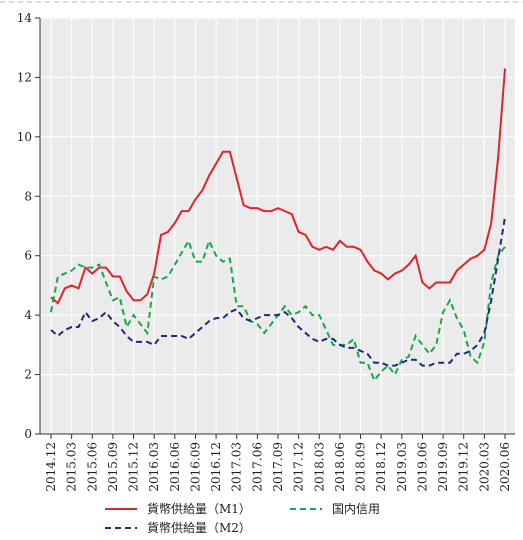  What do you see at coordinates (24, 137) in the screenshot?
I see `y-tick-label: 10` at bounding box center [24, 137].